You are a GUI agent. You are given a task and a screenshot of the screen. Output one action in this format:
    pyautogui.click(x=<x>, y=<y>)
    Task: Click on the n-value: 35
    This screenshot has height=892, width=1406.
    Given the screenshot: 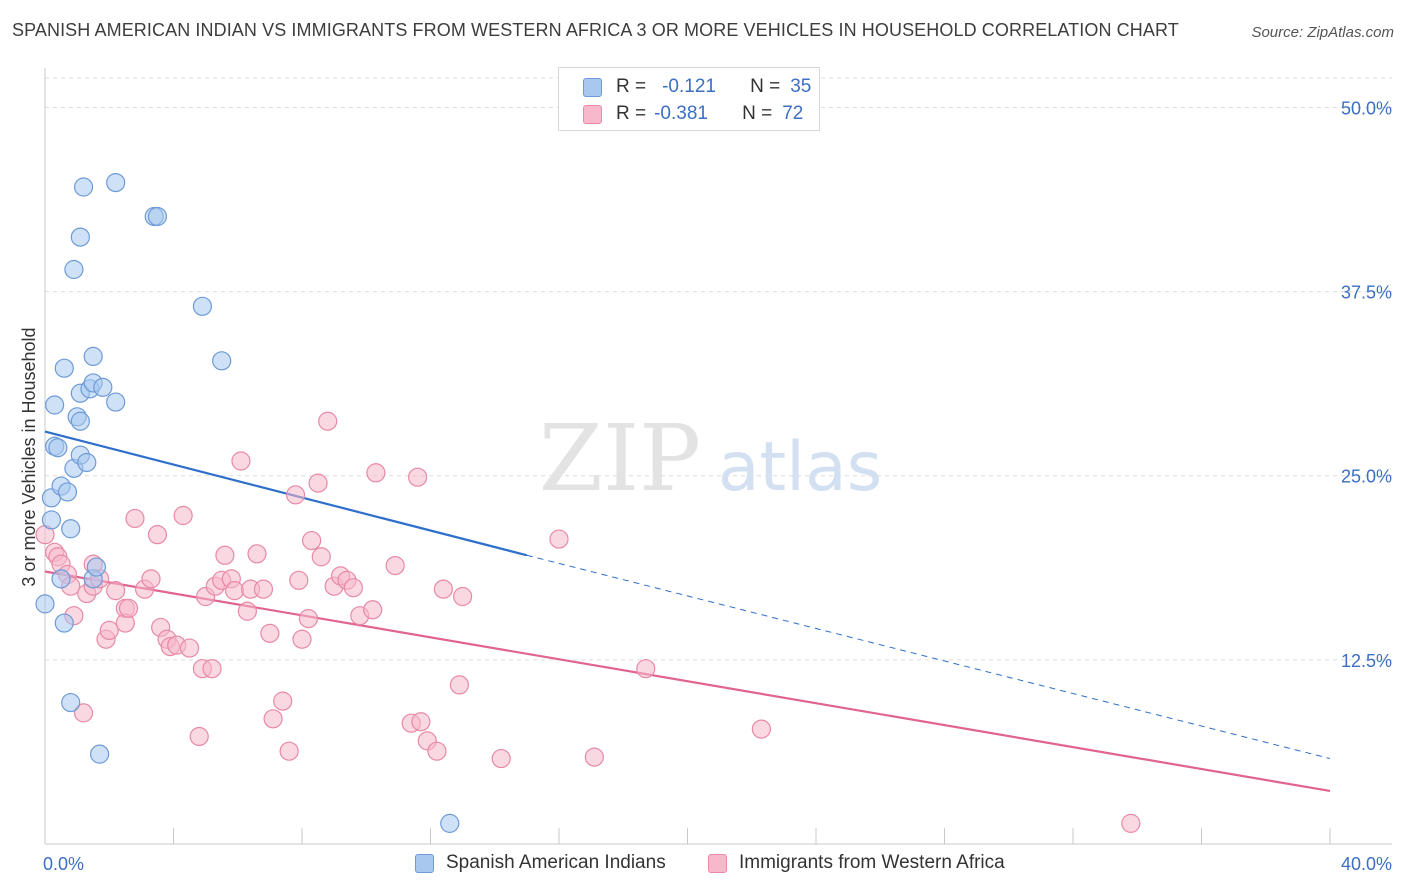 What is the action you would take?
    pyautogui.click(x=801, y=86)
    